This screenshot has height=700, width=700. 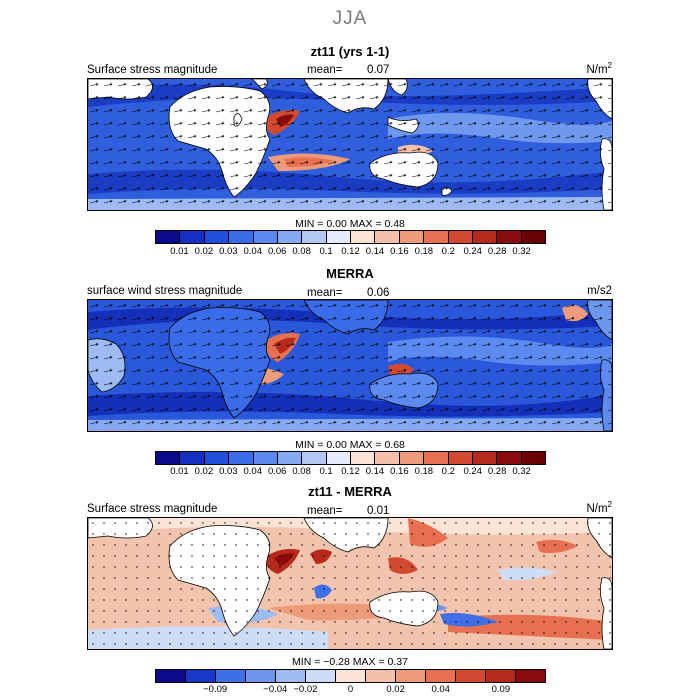 What do you see at coordinates (152, 509) in the screenshot?
I see `panel-variable-label-diff: Surface stress magnitude` at bounding box center [152, 509].